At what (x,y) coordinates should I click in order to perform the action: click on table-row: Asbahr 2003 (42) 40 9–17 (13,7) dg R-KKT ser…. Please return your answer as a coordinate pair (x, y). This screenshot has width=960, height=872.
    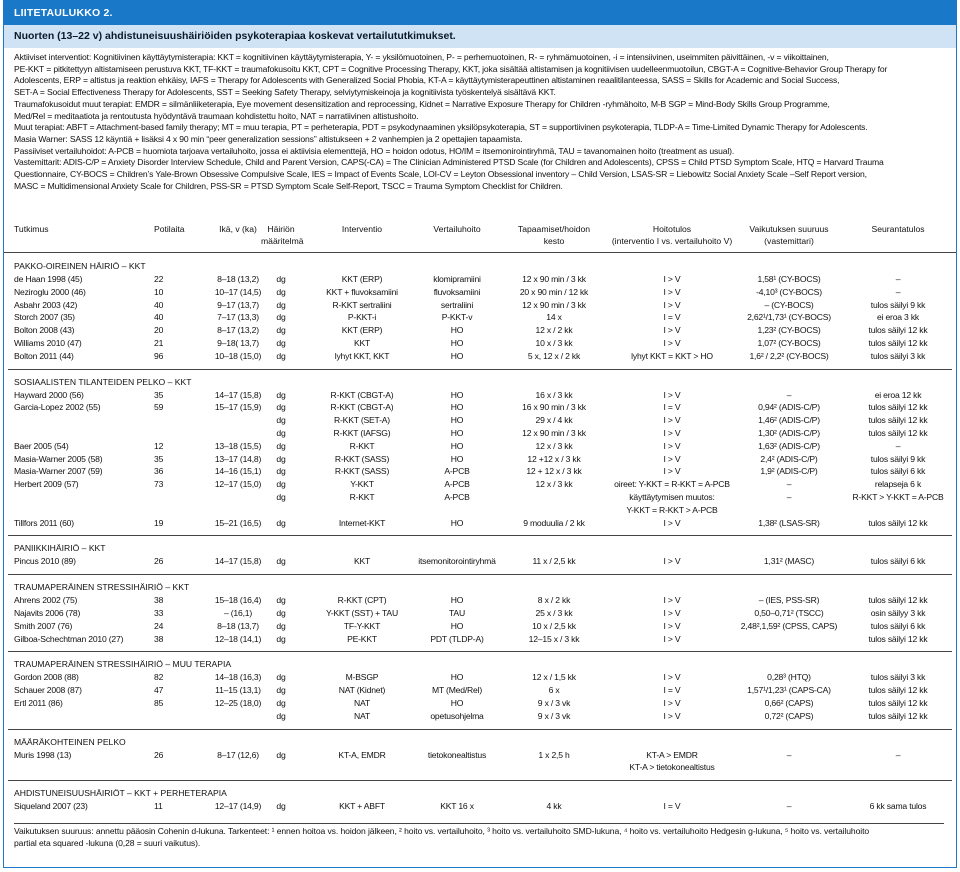
    Looking at the image, I should click on (480, 305).